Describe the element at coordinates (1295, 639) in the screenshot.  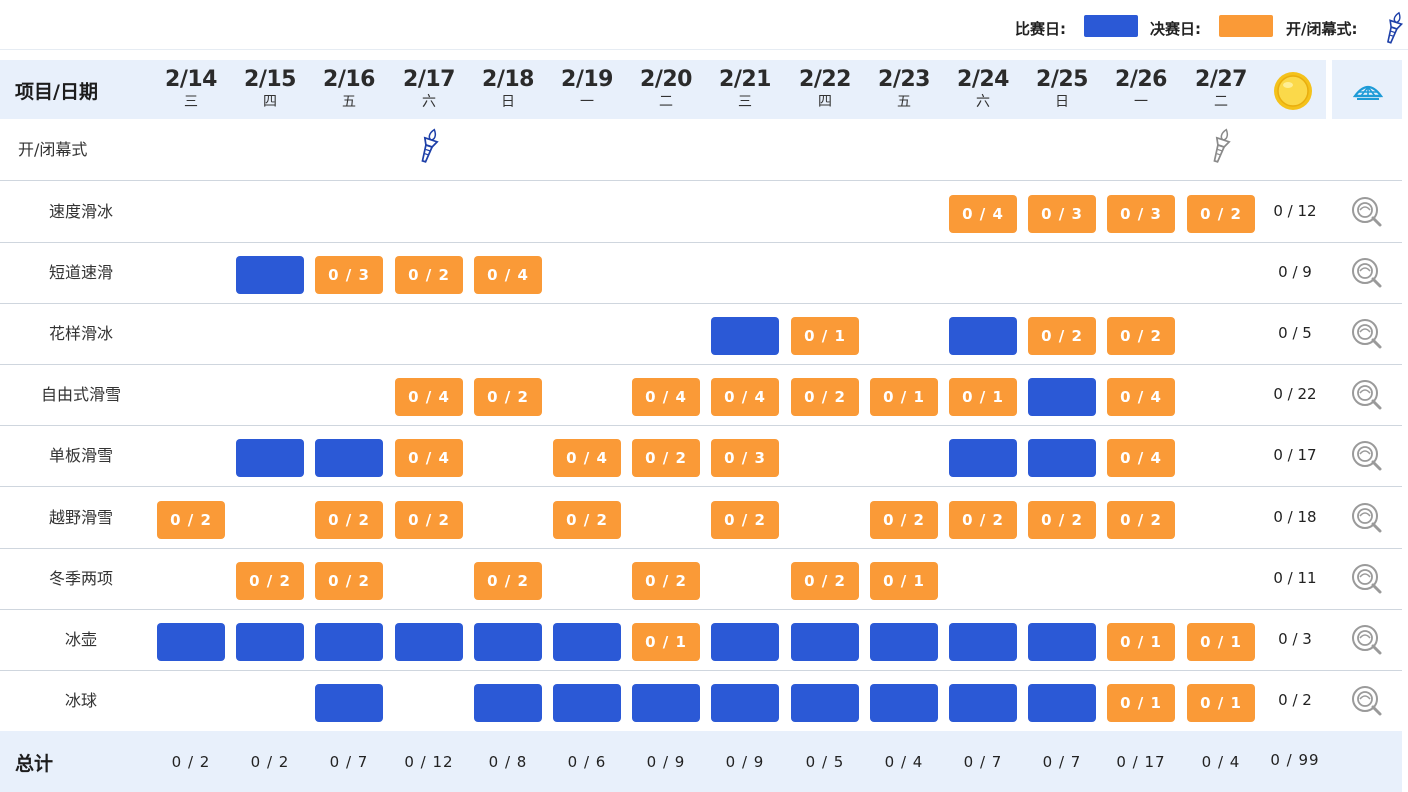
I see `event-medal-total: 0 / 3` at that location.